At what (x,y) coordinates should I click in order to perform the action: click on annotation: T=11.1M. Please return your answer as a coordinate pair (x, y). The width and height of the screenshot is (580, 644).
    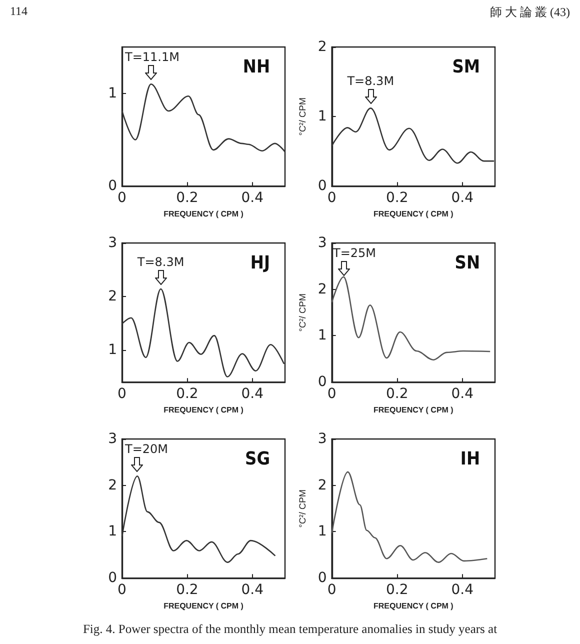
    Looking at the image, I should click on (152, 57).